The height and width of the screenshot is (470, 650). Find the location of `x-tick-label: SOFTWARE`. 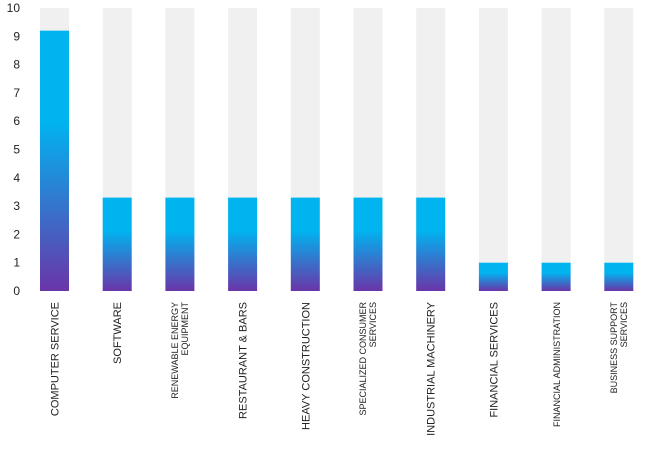

x-tick-label: SOFTWARE is located at coordinates (118, 333).